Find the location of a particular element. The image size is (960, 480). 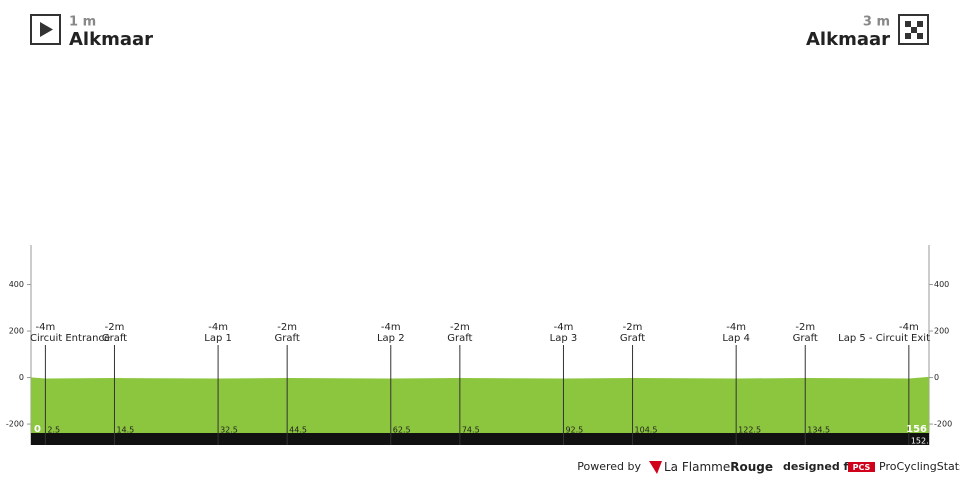

finish-icon is located at coordinates (913, 29).